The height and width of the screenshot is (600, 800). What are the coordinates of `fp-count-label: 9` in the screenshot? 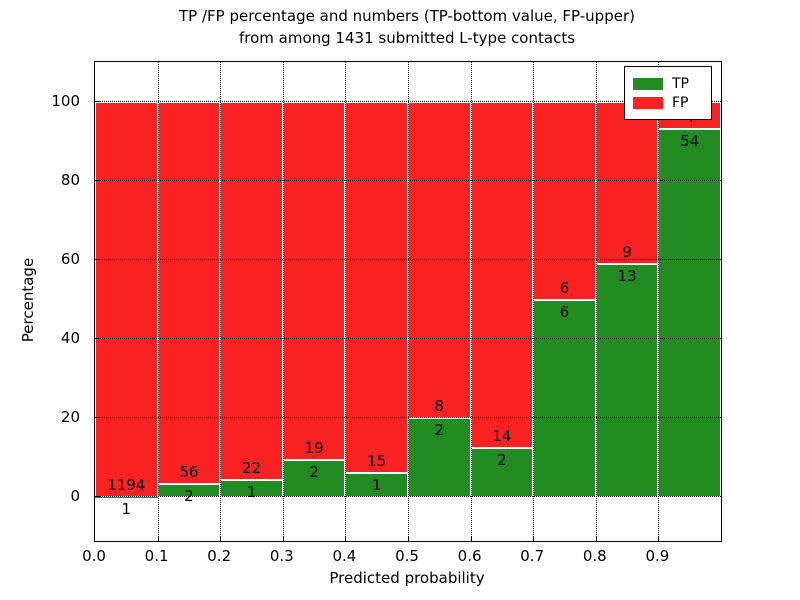 It's located at (627, 251).